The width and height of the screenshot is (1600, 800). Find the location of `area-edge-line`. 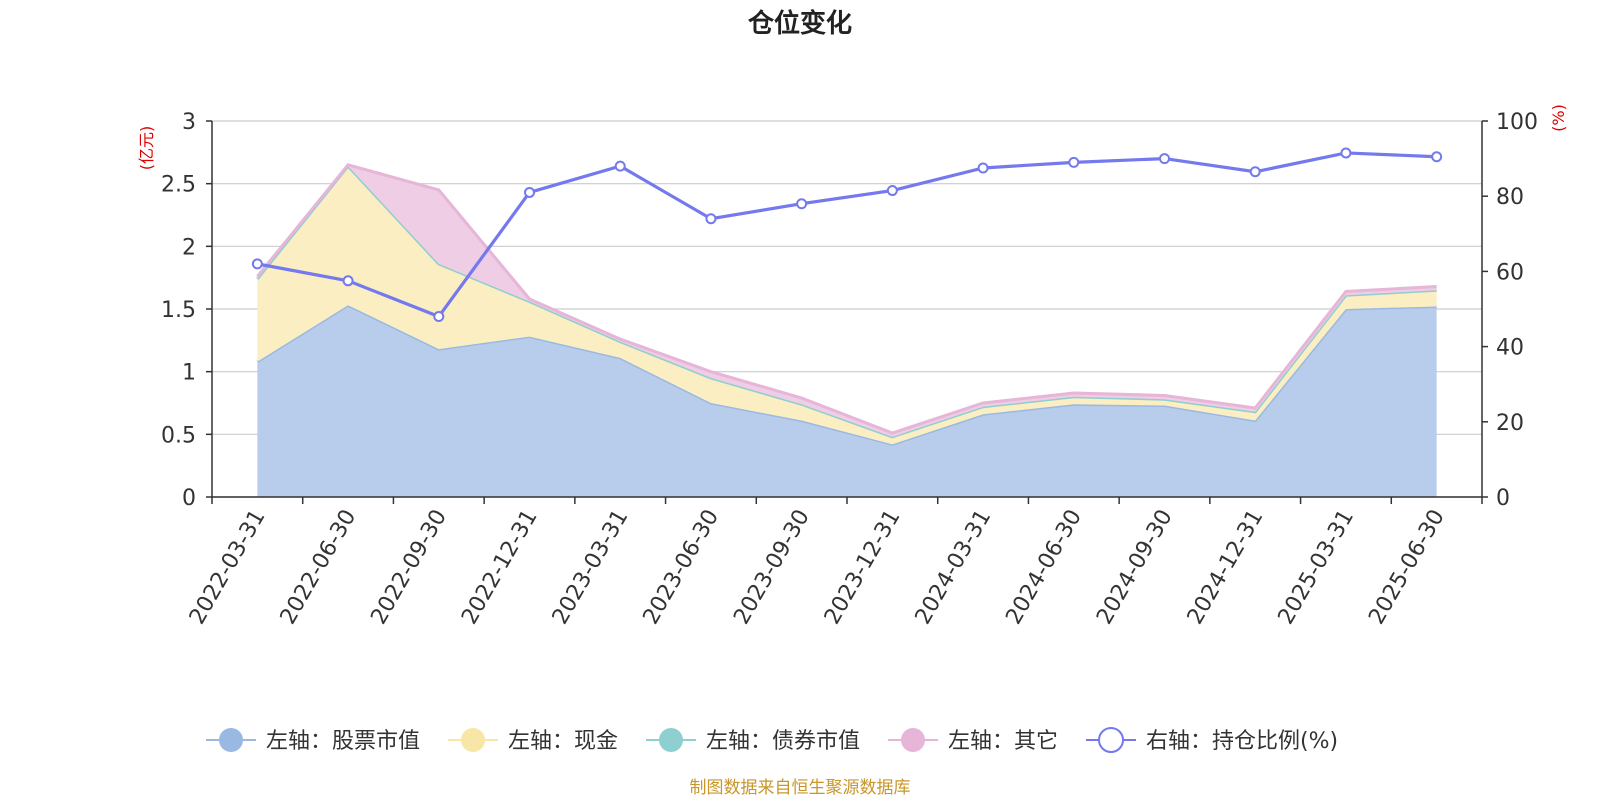

area-edge-line is located at coordinates (846, 374).